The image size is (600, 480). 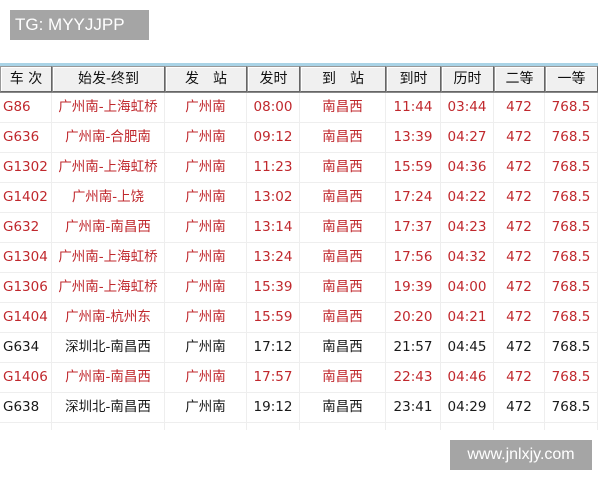 I want to click on watermark-bottom: www.jnlxjy.com, so click(x=521, y=455).